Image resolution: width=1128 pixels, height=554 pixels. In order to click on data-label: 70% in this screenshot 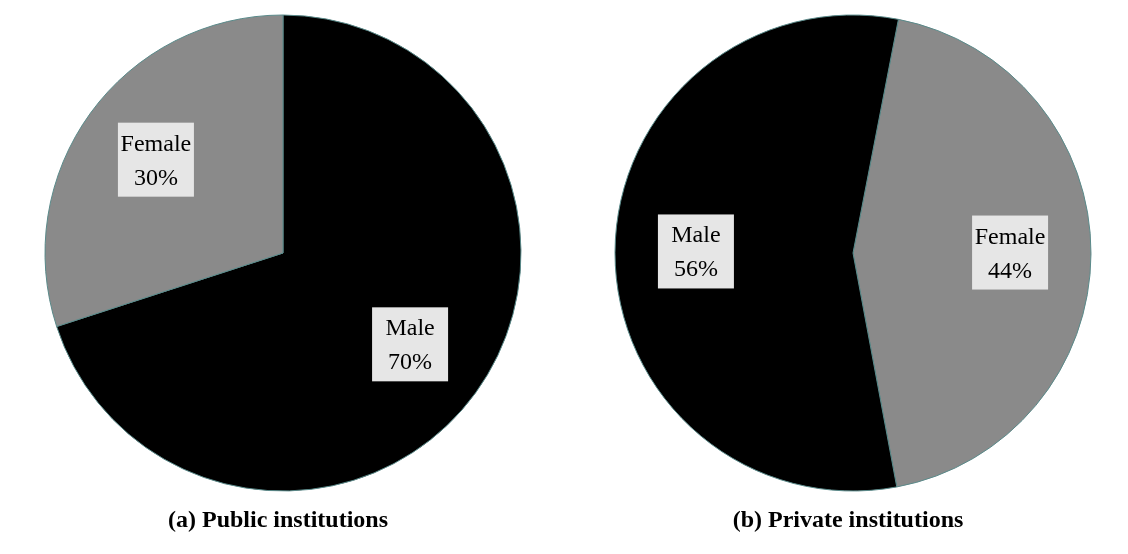, I will do `click(410, 361)`.